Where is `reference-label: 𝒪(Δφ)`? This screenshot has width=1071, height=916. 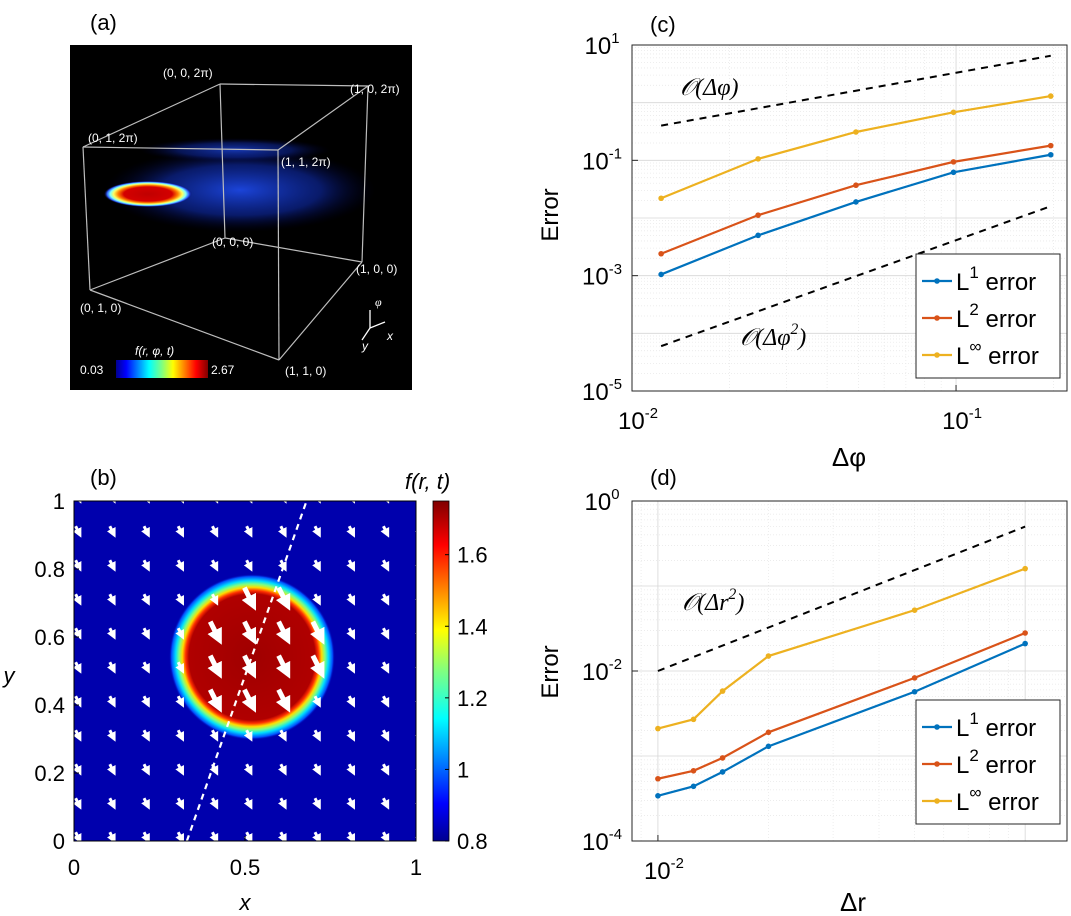 reference-label: 𝒪(Δφ) is located at coordinates (709, 88).